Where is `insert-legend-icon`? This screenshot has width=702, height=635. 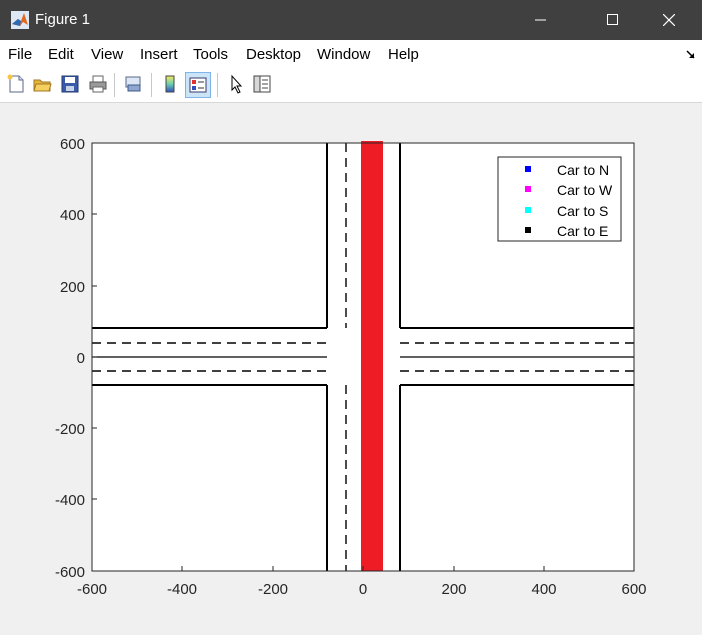 insert-legend-icon is located at coordinates (198, 85).